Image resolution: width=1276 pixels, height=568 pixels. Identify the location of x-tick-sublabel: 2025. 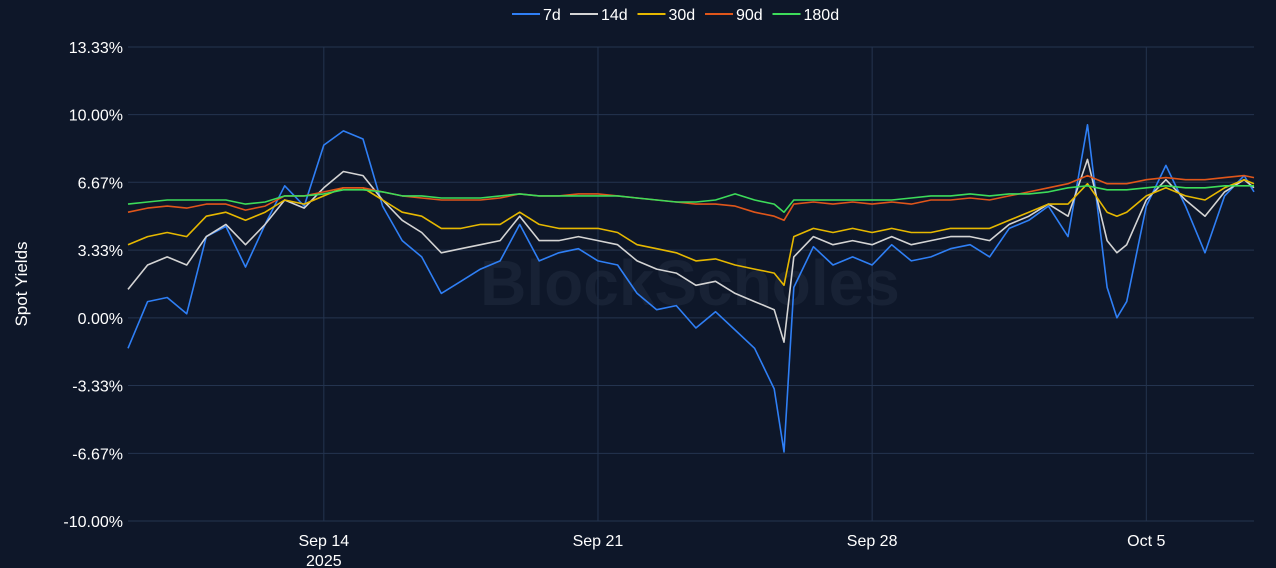
(324, 560).